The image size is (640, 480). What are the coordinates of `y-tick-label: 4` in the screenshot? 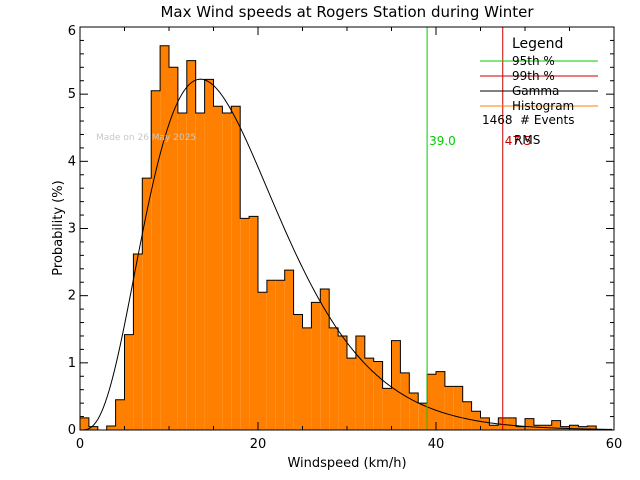 It's located at (72, 161).